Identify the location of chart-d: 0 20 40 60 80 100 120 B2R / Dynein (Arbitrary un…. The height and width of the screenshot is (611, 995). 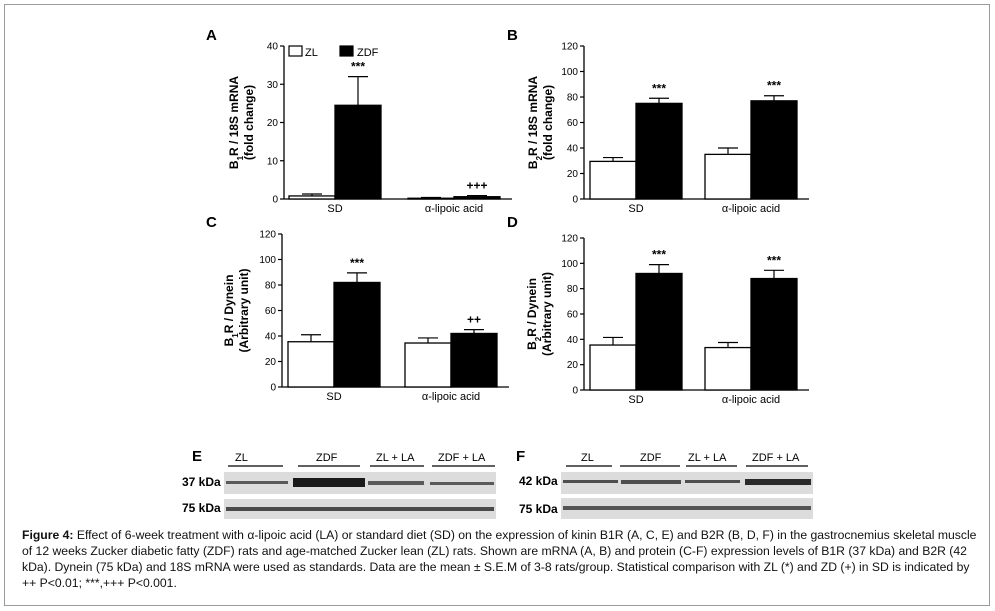
(667, 320).